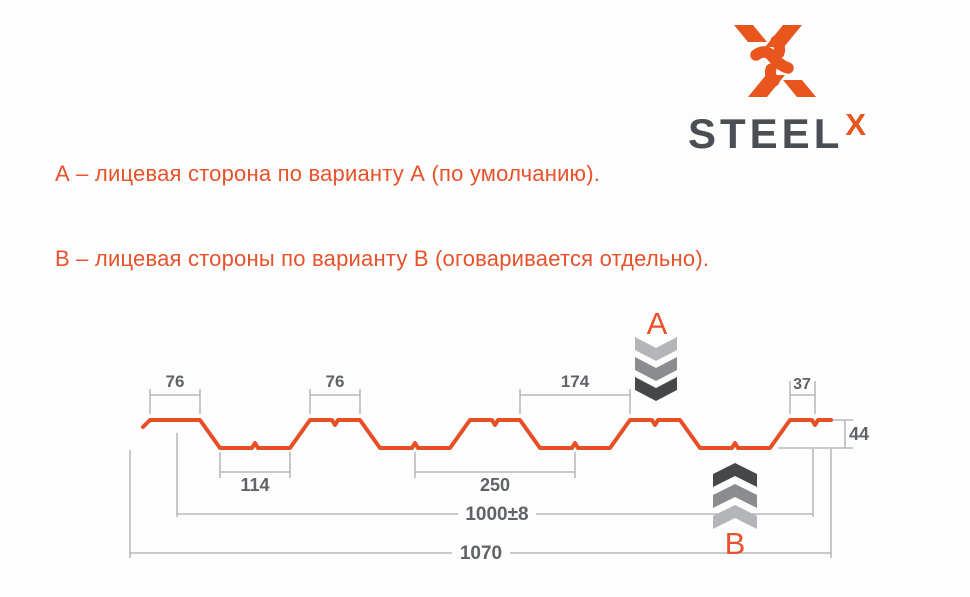  What do you see at coordinates (335, 401) in the screenshot?
I see `dim-lines-rib-top-mid` at bounding box center [335, 401].